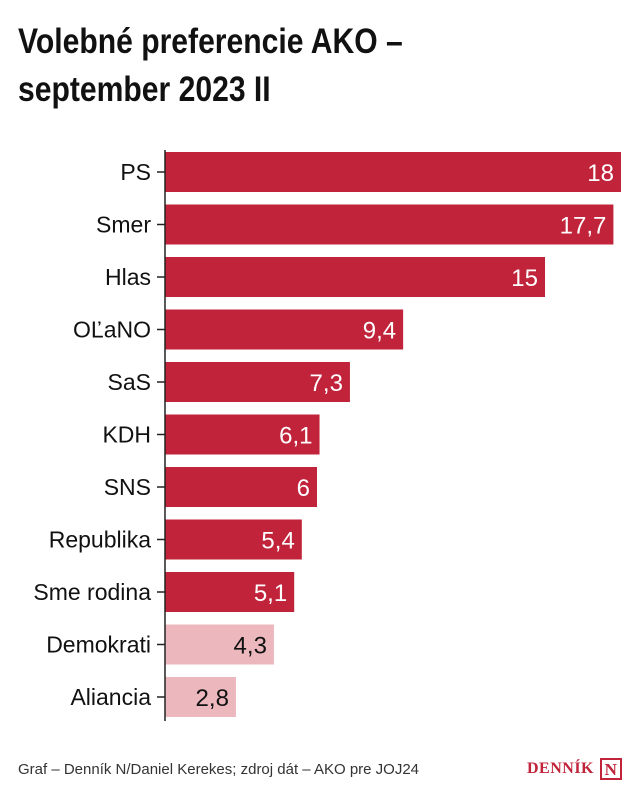  I want to click on value-label-smer: 17,7, so click(583, 226).